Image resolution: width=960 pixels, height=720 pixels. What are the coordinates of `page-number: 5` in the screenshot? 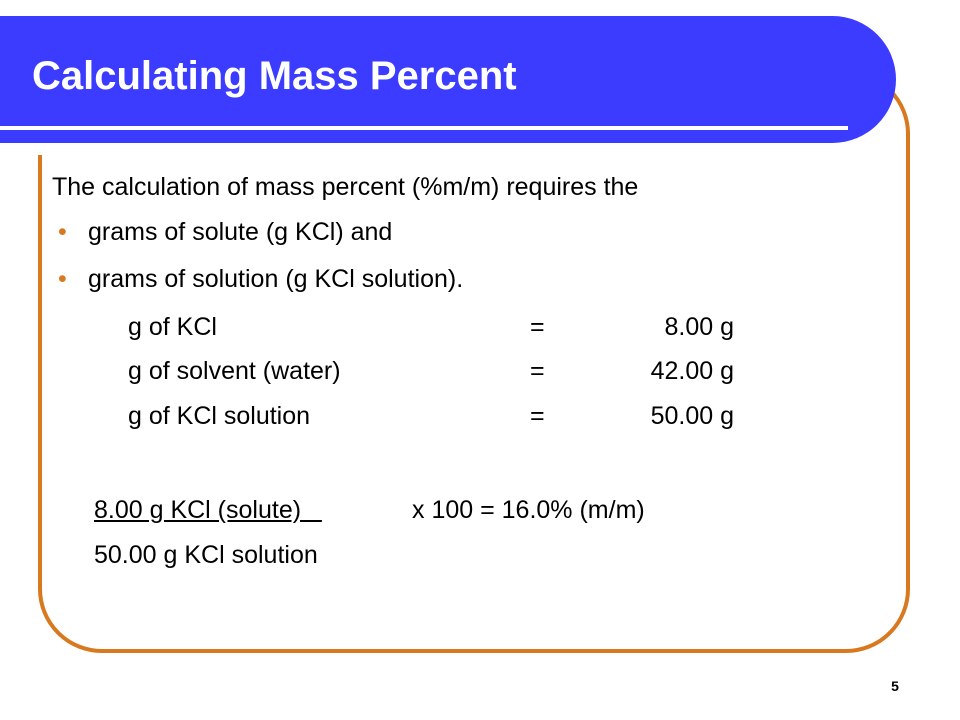 It's located at (895, 686).